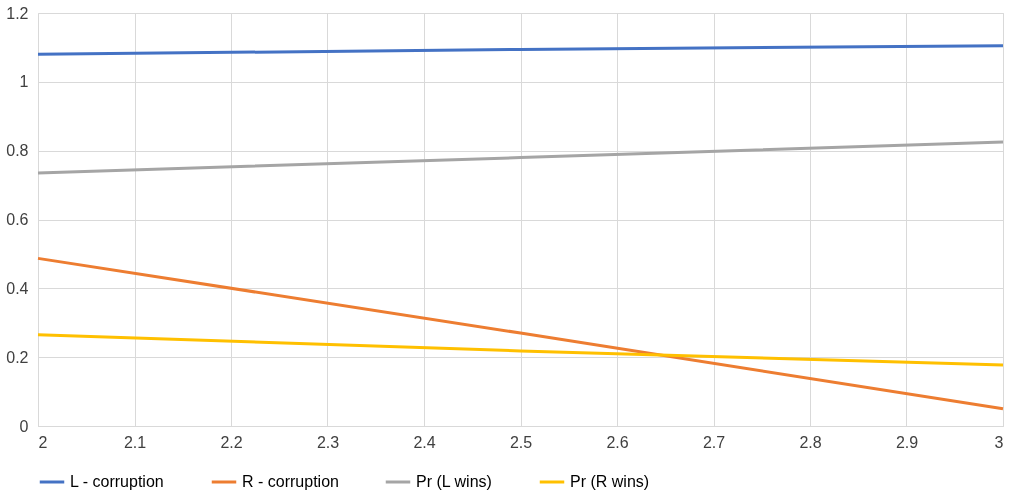 The image size is (1027, 504). What do you see at coordinates (24, 82) in the screenshot?
I see `y-tick-label: 1` at bounding box center [24, 82].